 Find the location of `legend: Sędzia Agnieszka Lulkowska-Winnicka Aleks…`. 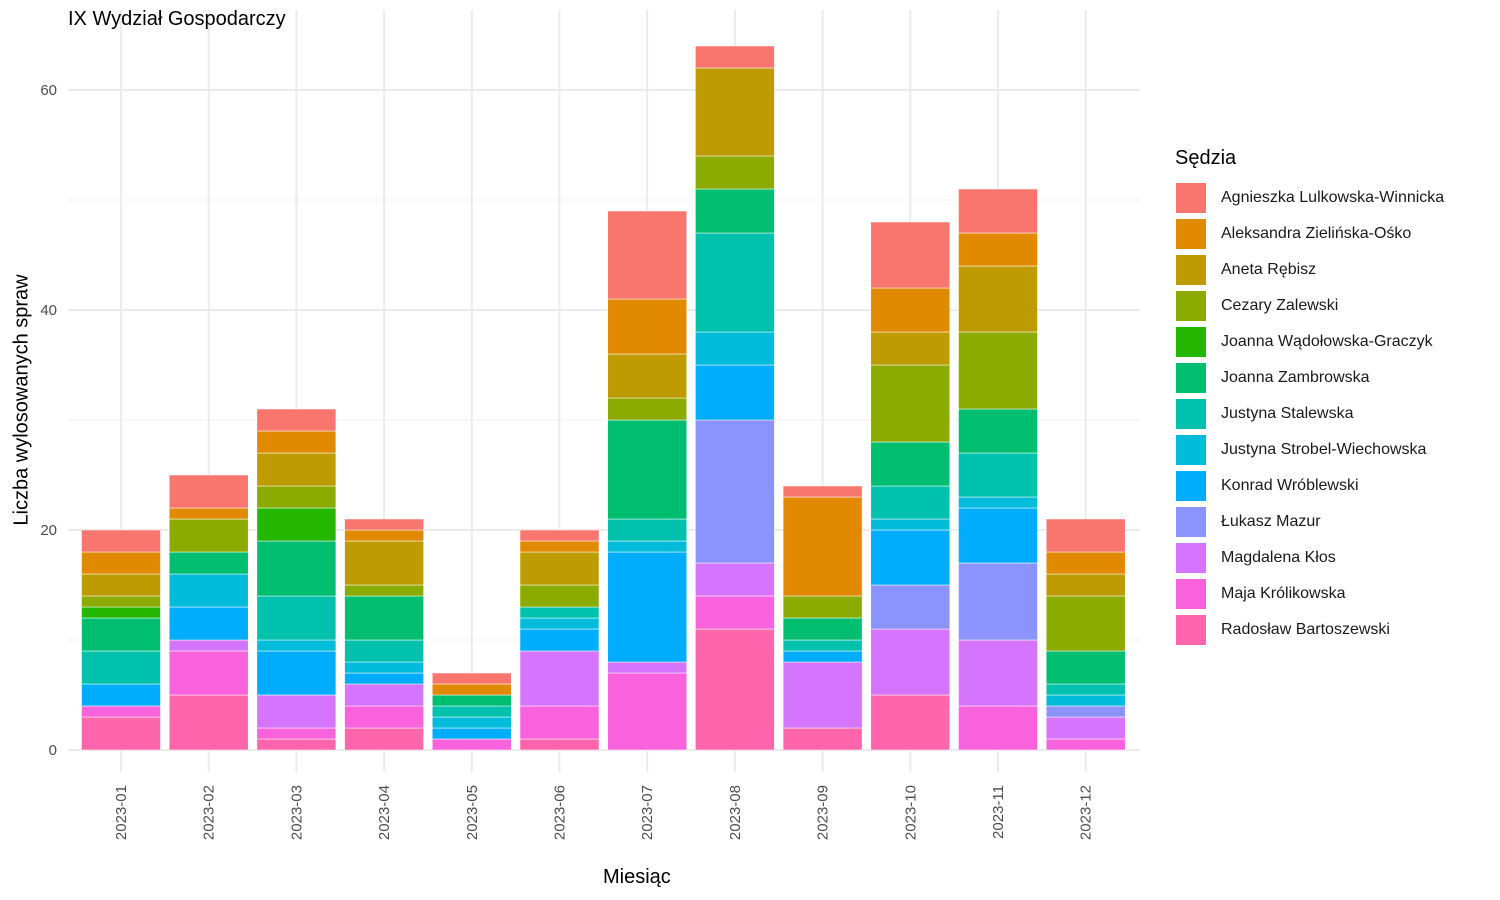

legend: Sędzia Agnieszka Lulkowska-Winnicka Aleks… is located at coordinates (1309, 397).